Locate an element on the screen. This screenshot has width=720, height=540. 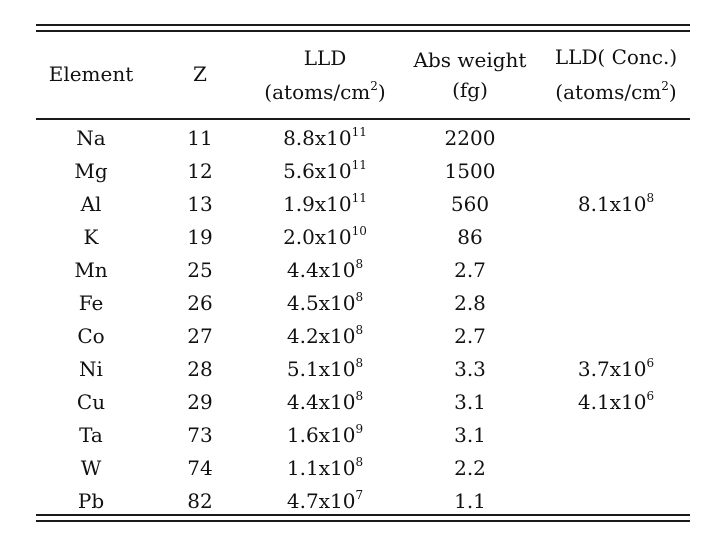
conc-mantissa: 8.1x10 is located at coordinates (612, 204).